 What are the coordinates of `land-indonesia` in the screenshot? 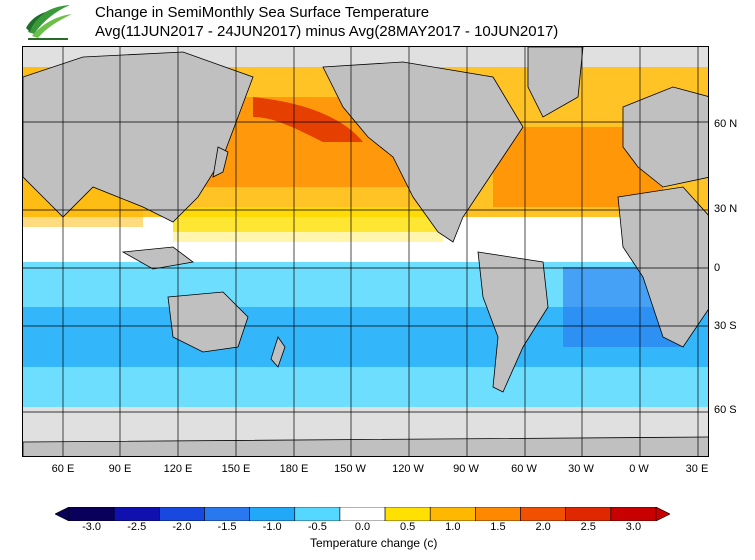 It's located at (157, 258).